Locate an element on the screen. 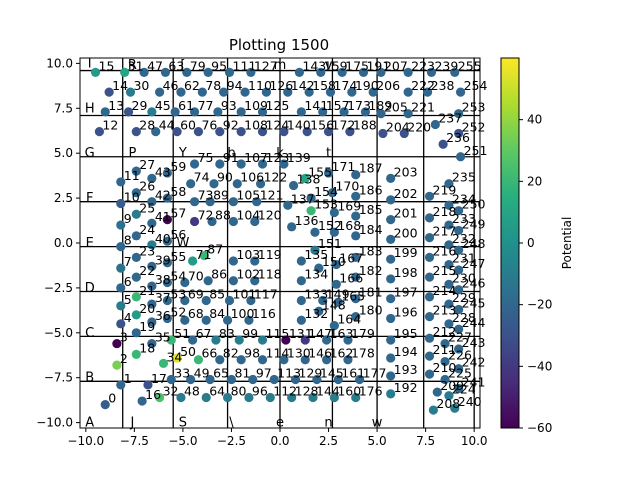 Image resolution: width=640 pixels, height=480 pixels. point-label: 37 is located at coordinates (163, 297).